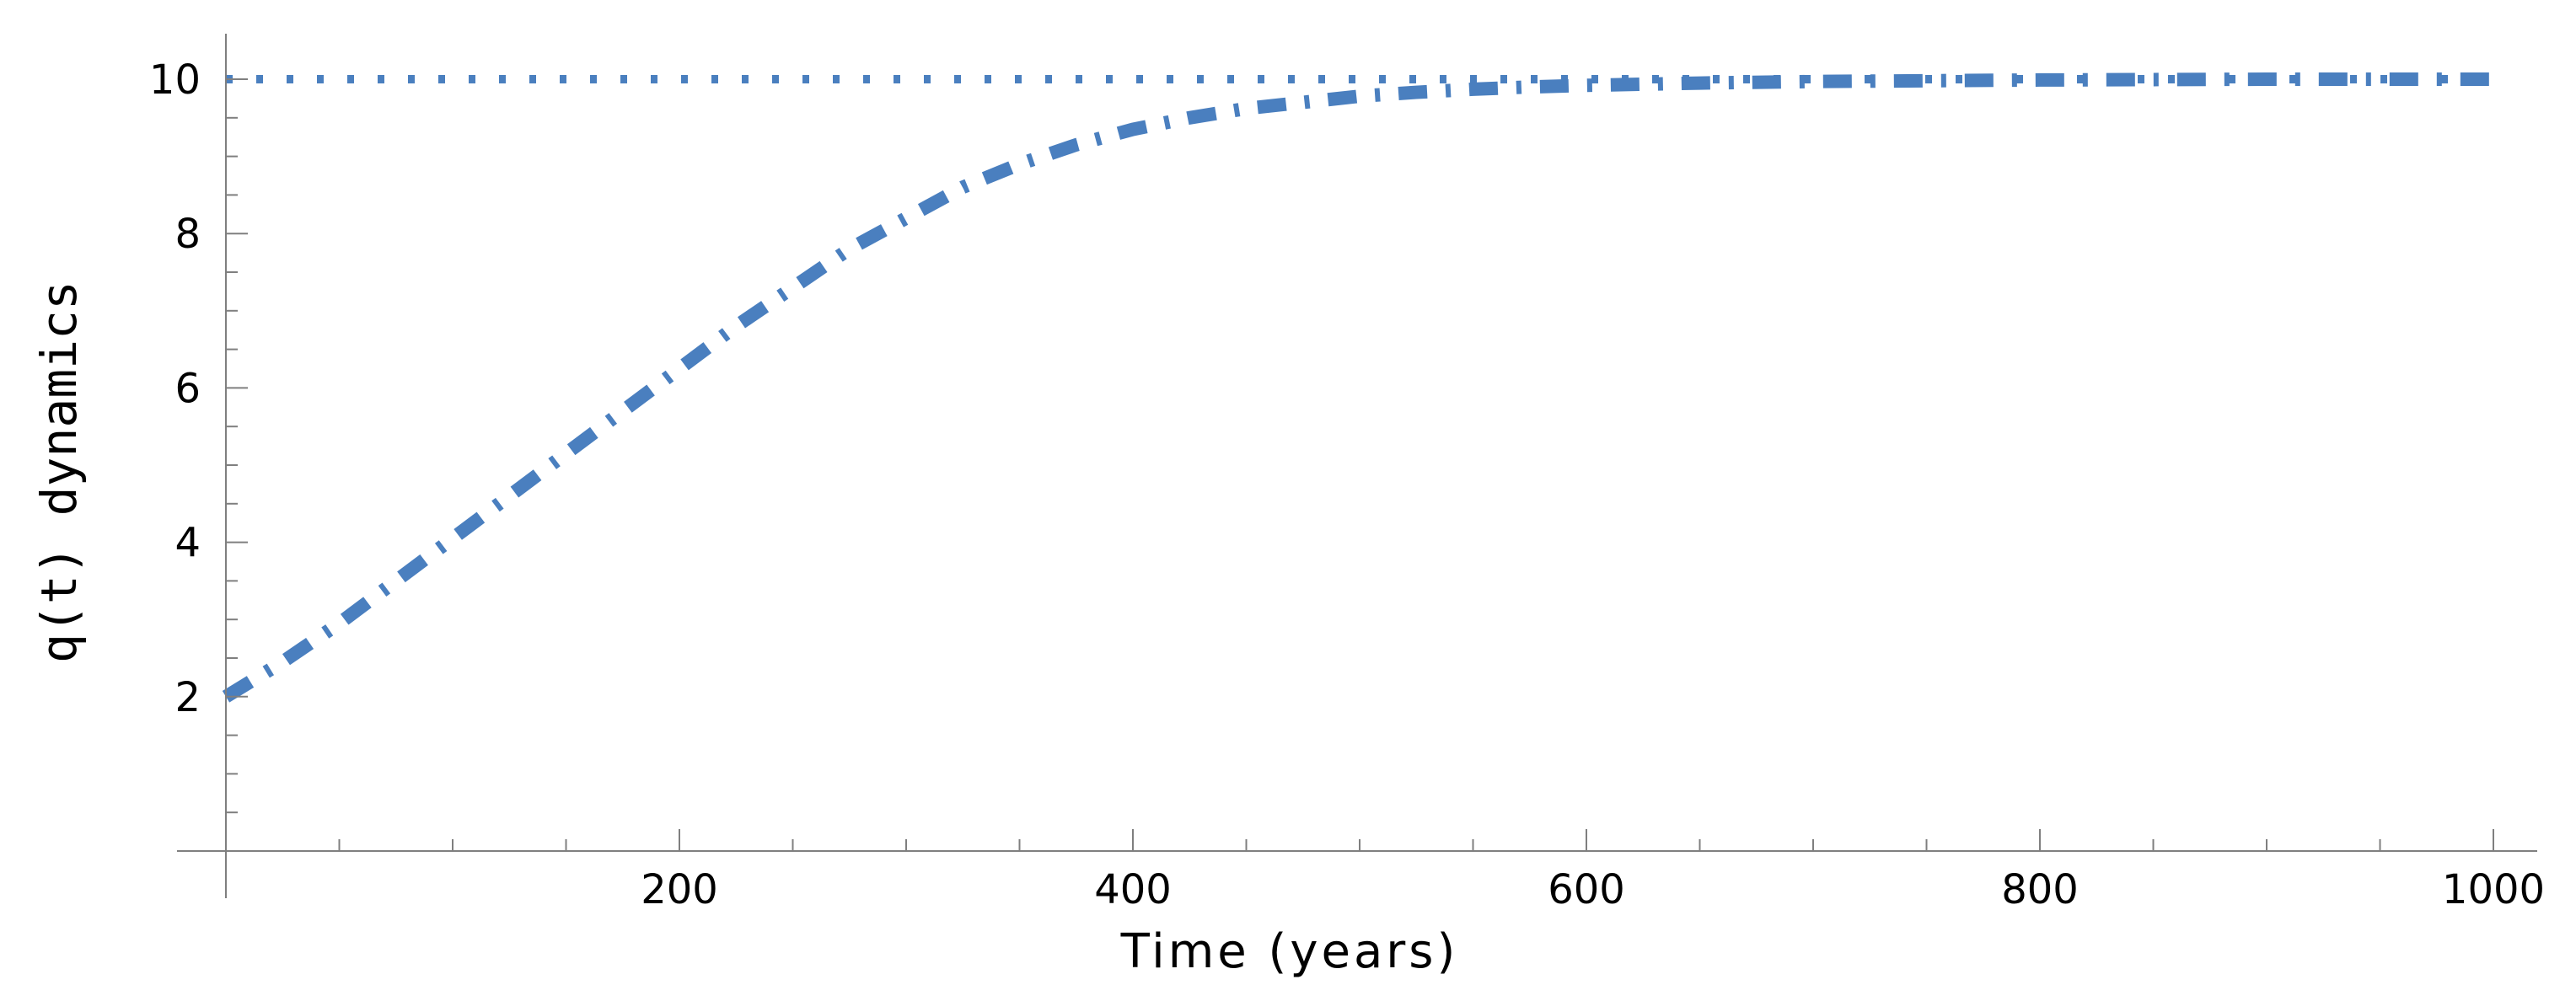 This screenshot has width=2576, height=1001. What do you see at coordinates (679, 889) in the screenshot?
I see `x-tick-label: 200` at bounding box center [679, 889].